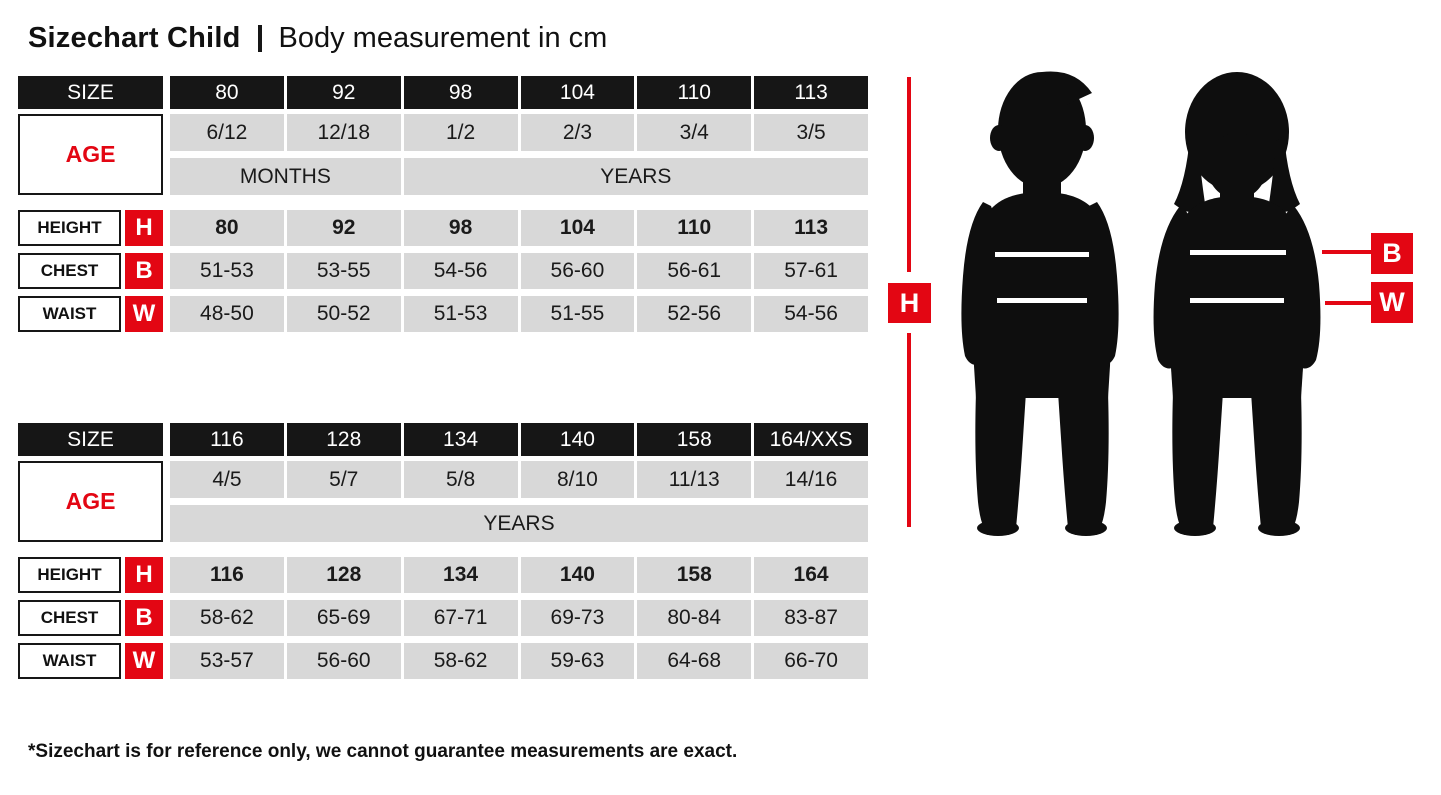 The image size is (1441, 795). I want to click on age-cell: 3/5, so click(811, 132).